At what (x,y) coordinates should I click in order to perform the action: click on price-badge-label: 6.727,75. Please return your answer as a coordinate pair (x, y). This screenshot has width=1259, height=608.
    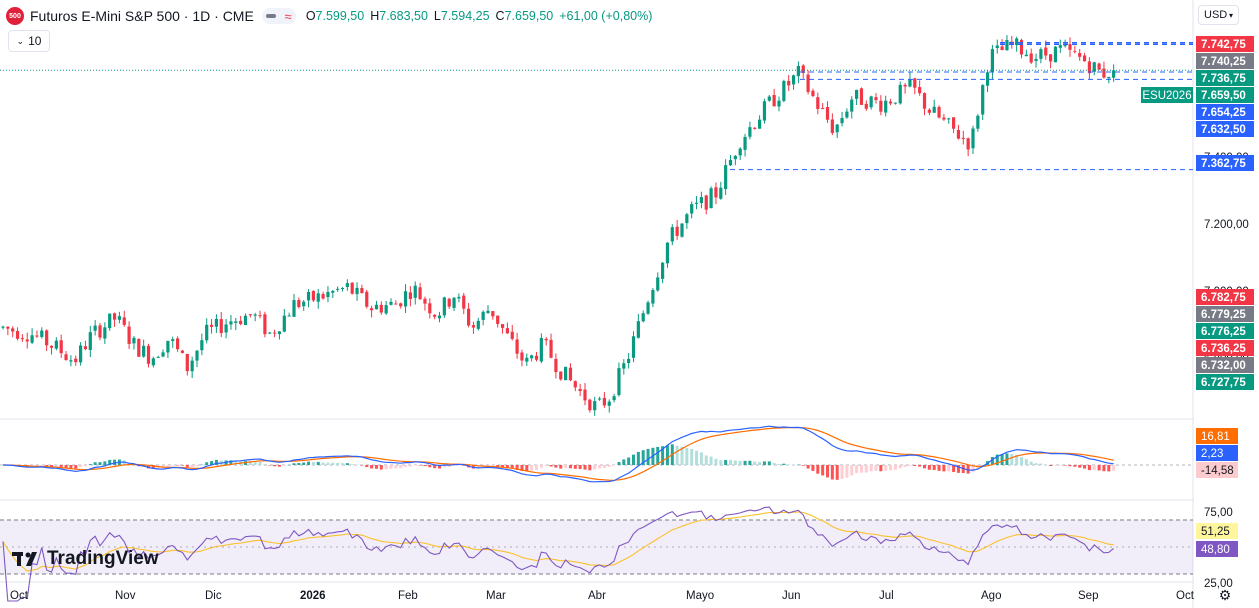
    Looking at the image, I should click on (1223, 383).